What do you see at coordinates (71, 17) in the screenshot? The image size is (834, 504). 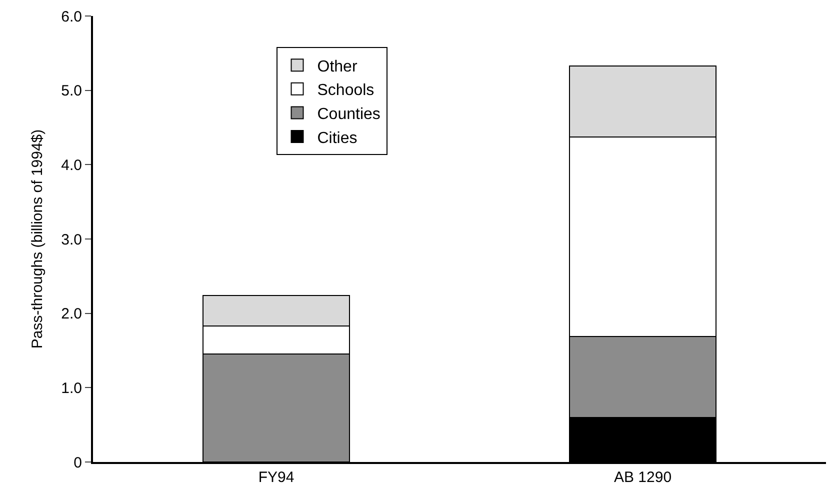 I see `y-tick-label: 6.0` at bounding box center [71, 17].